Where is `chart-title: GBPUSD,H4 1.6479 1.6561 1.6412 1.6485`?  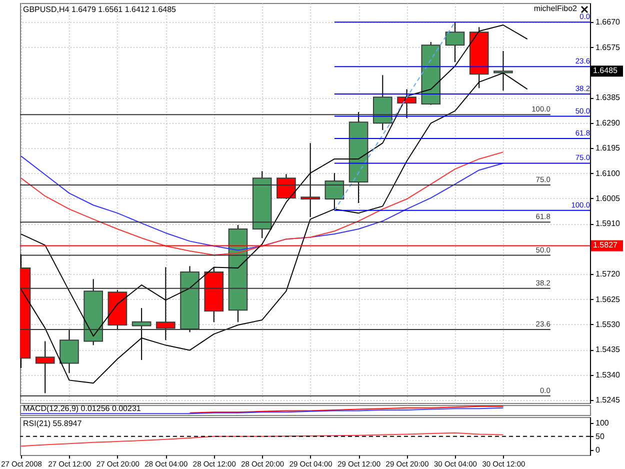
chart-title: GBPUSD,H4 1.6479 1.6561 1.6412 1.6485 is located at coordinates (100, 9).